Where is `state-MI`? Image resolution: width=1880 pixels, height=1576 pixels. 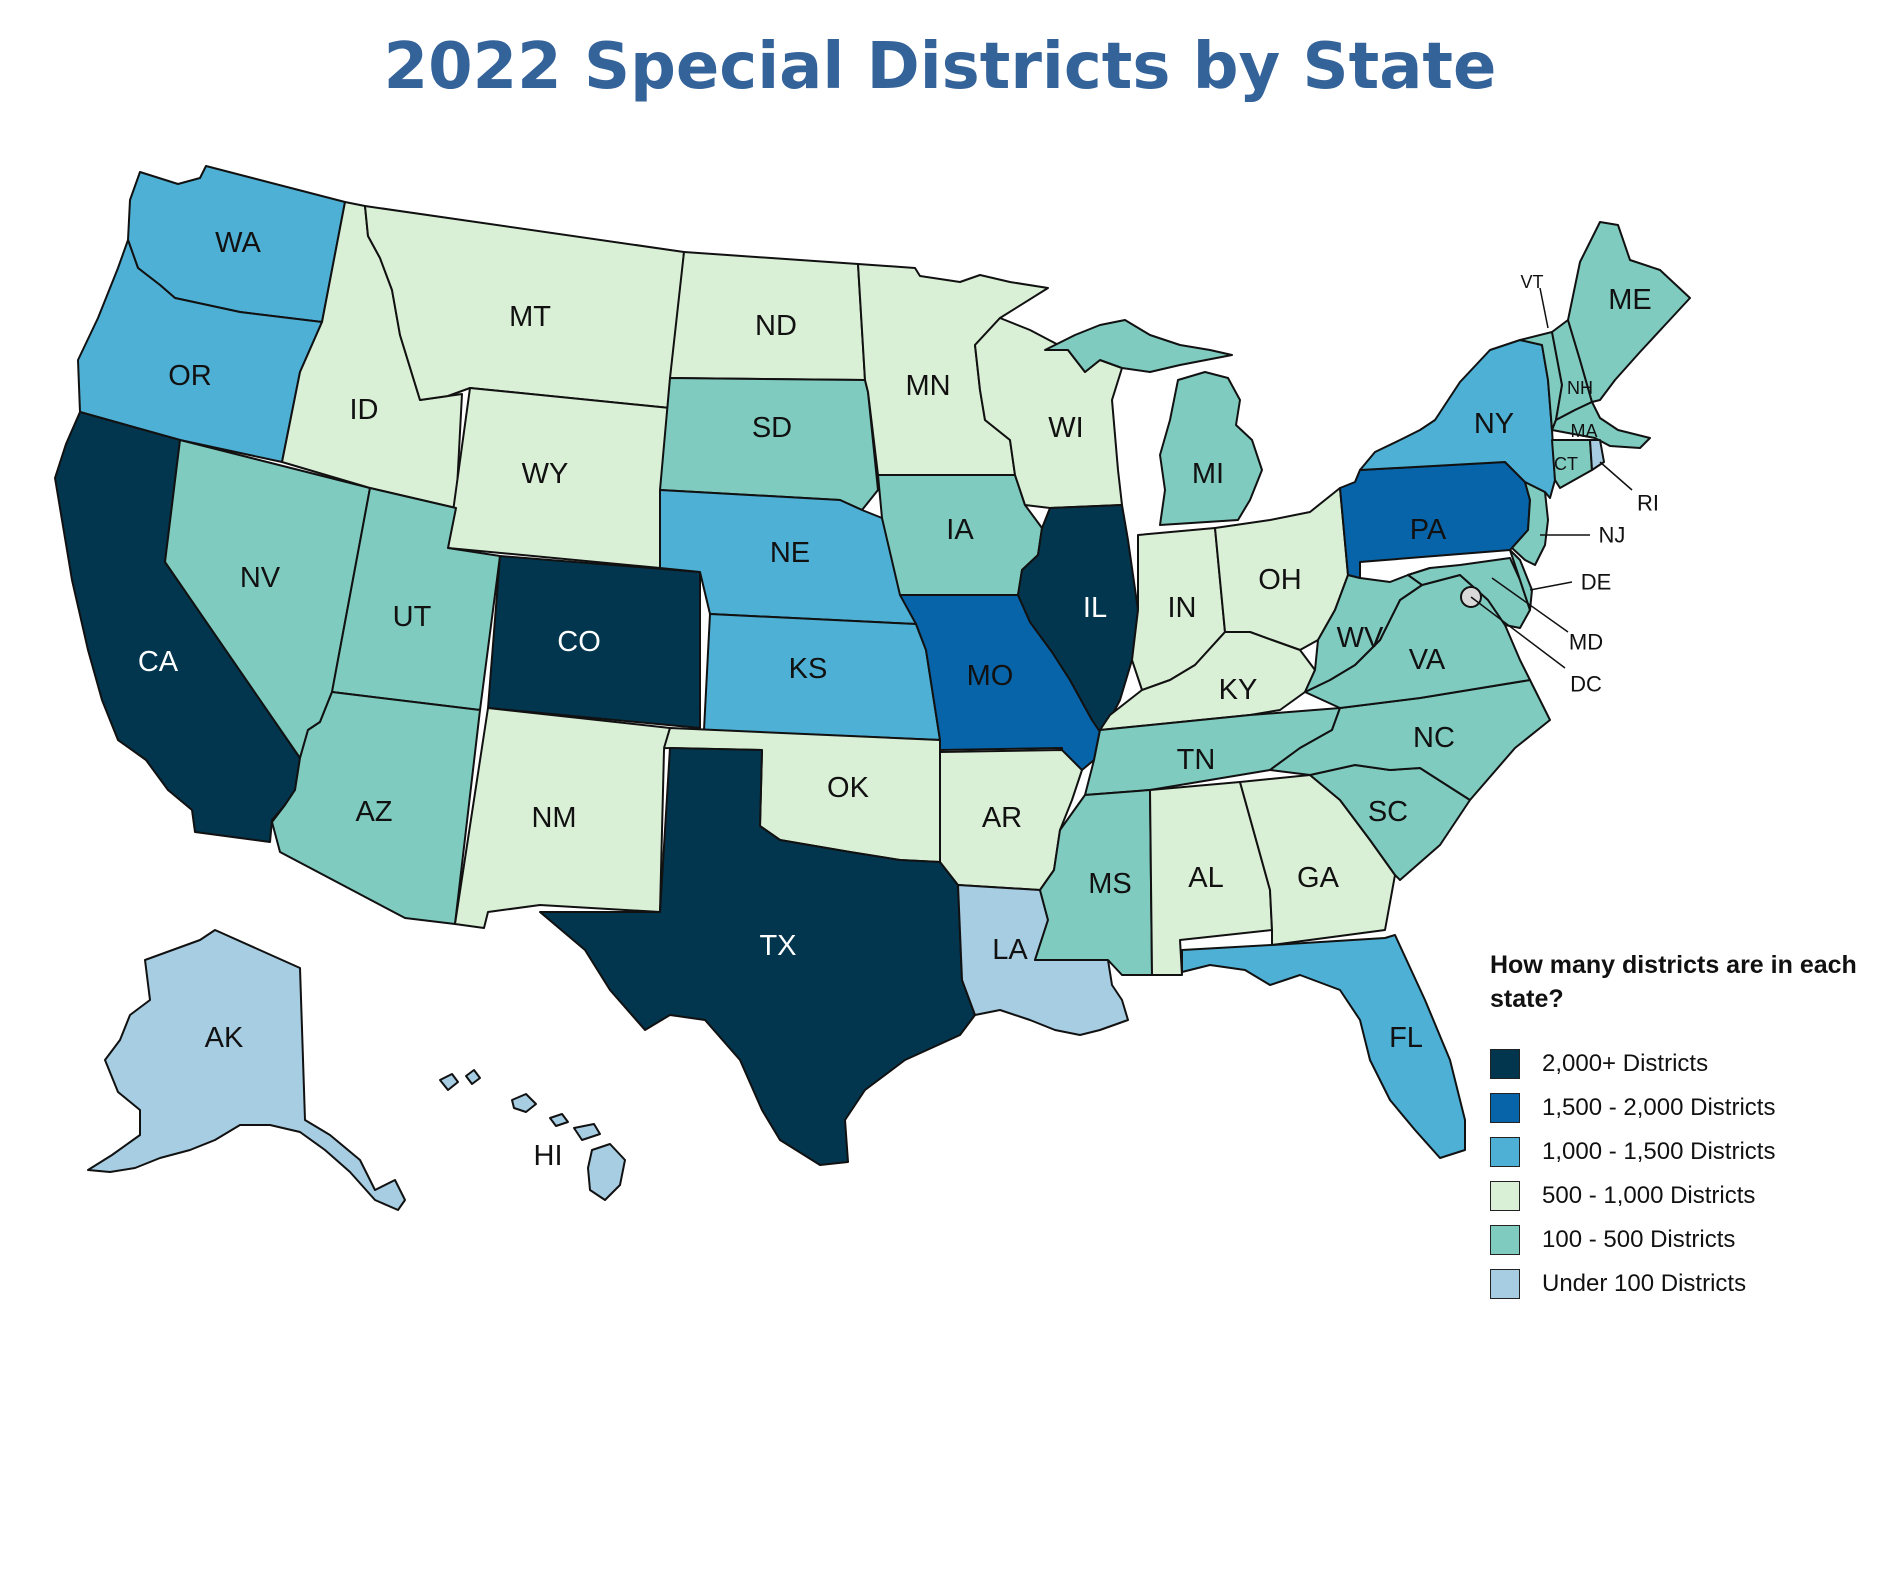
state-MI is located at coordinates (1211, 448).